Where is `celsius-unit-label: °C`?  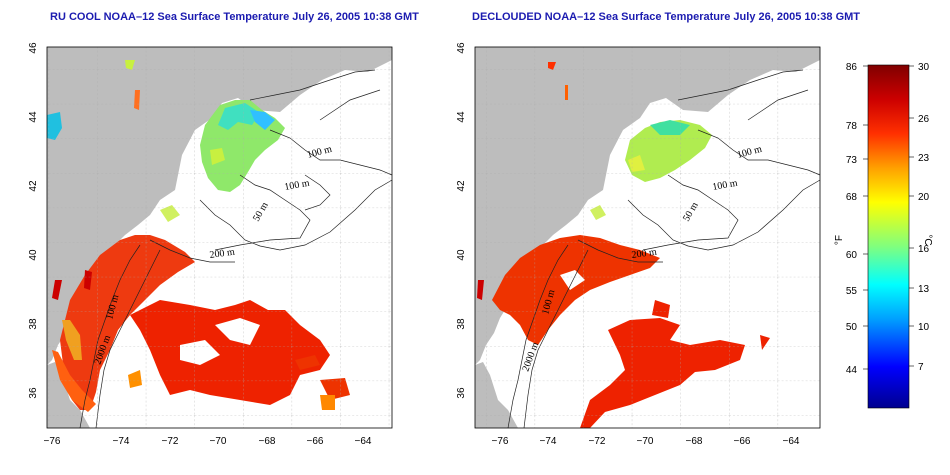
celsius-unit-label: °C is located at coordinates (927, 239).